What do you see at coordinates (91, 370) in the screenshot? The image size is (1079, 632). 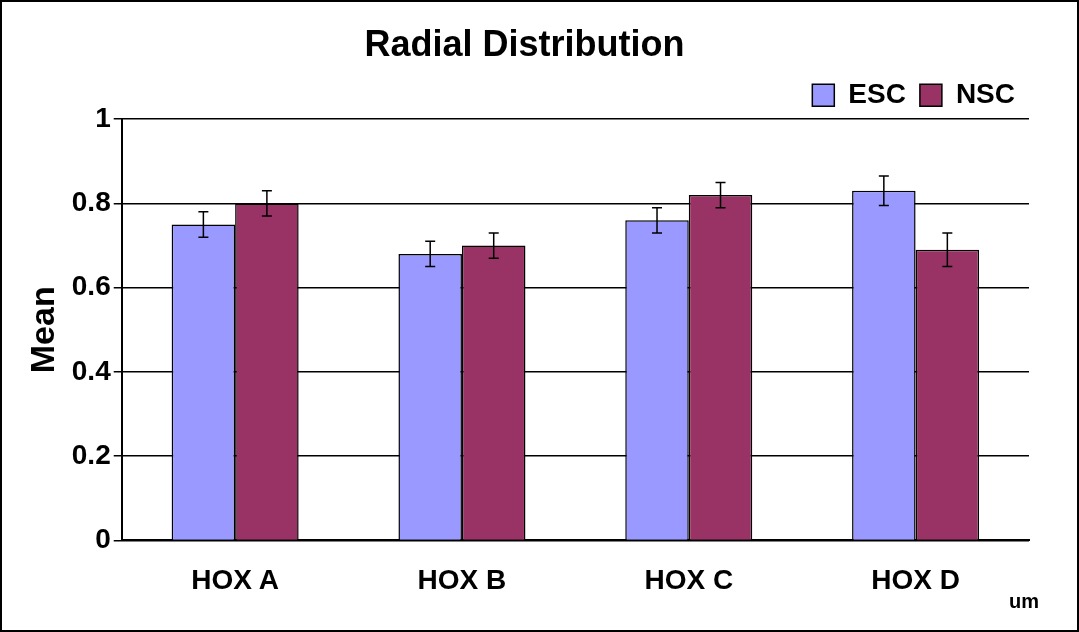 I see `y-tick-label: 0.4` at bounding box center [91, 370].